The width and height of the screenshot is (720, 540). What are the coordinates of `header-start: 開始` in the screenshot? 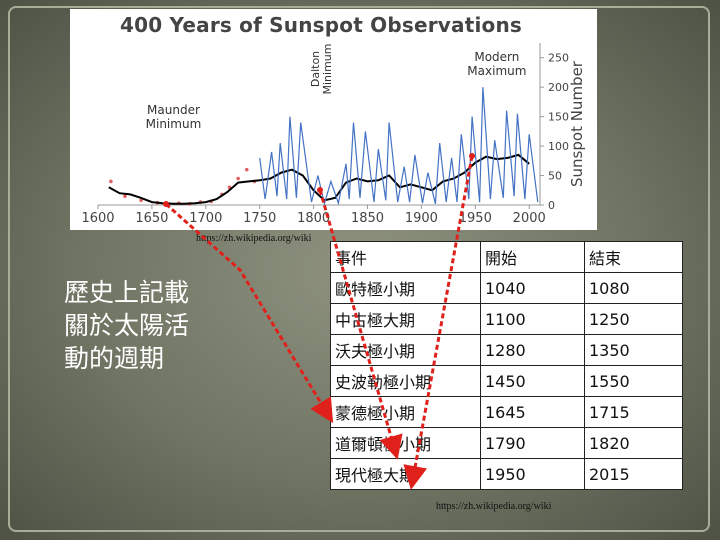 It's located at (532, 257).